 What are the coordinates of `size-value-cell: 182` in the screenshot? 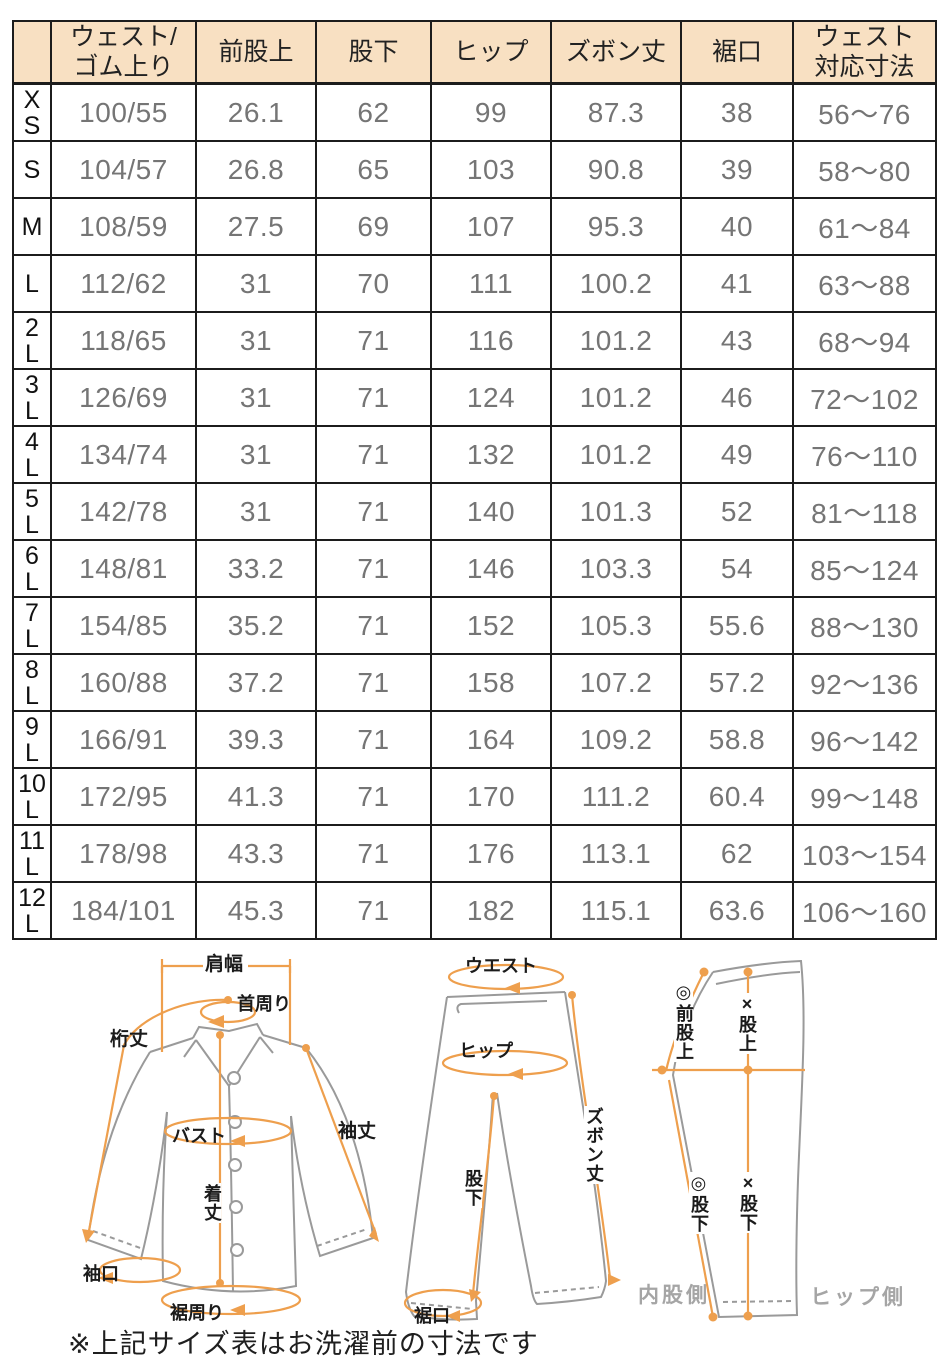 It's located at (491, 910).